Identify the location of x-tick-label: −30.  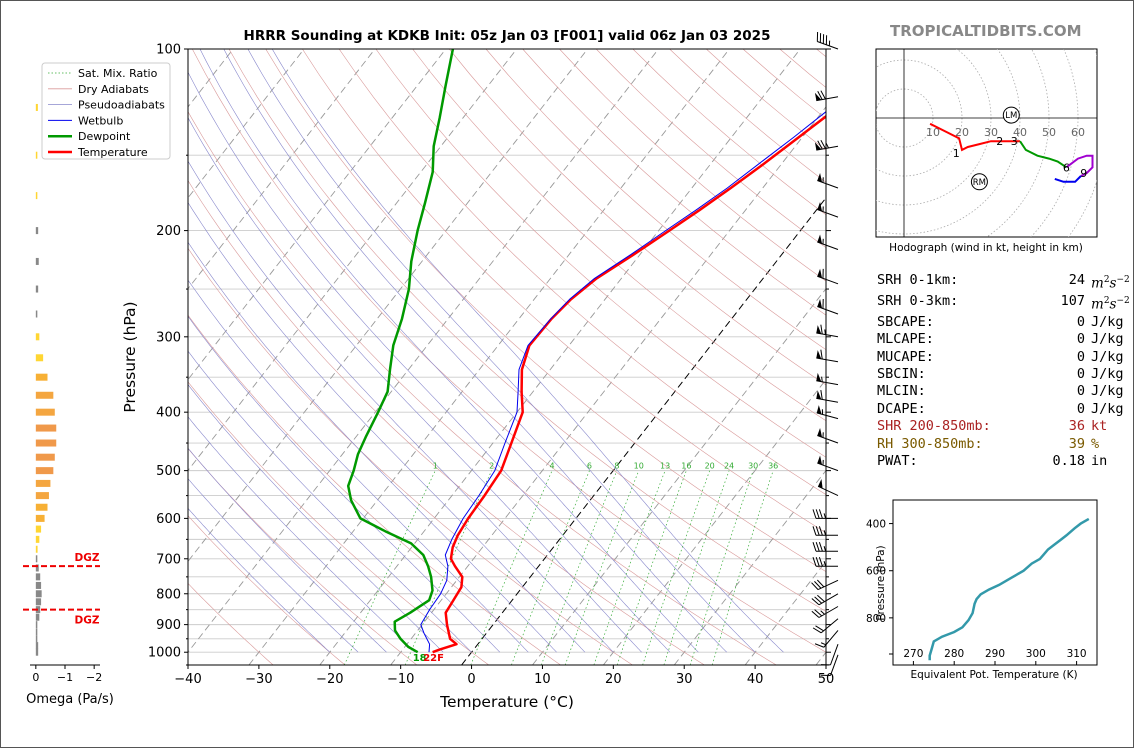
(258, 679).